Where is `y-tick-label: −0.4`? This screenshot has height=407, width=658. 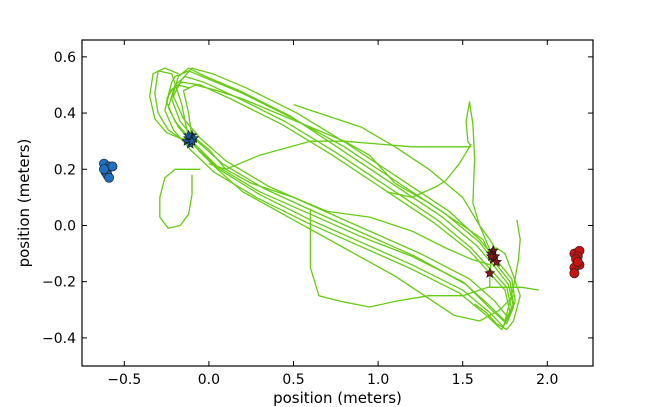 y-tick-label: −0.4 is located at coordinates (59, 339).